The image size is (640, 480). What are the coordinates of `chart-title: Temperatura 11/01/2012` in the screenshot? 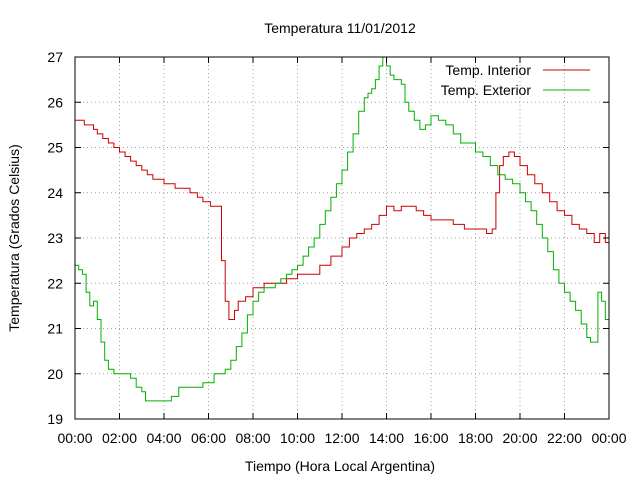 It's located at (340, 28).